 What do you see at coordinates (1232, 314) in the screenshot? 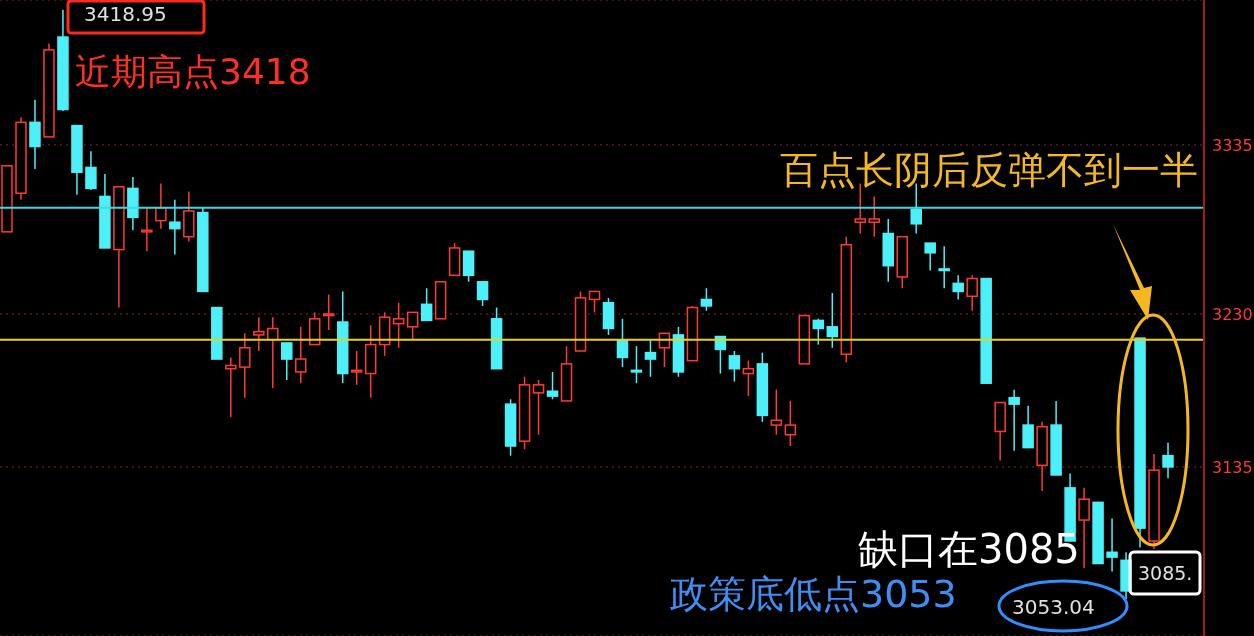
I see `y-tick-label: 3230` at bounding box center [1232, 314].